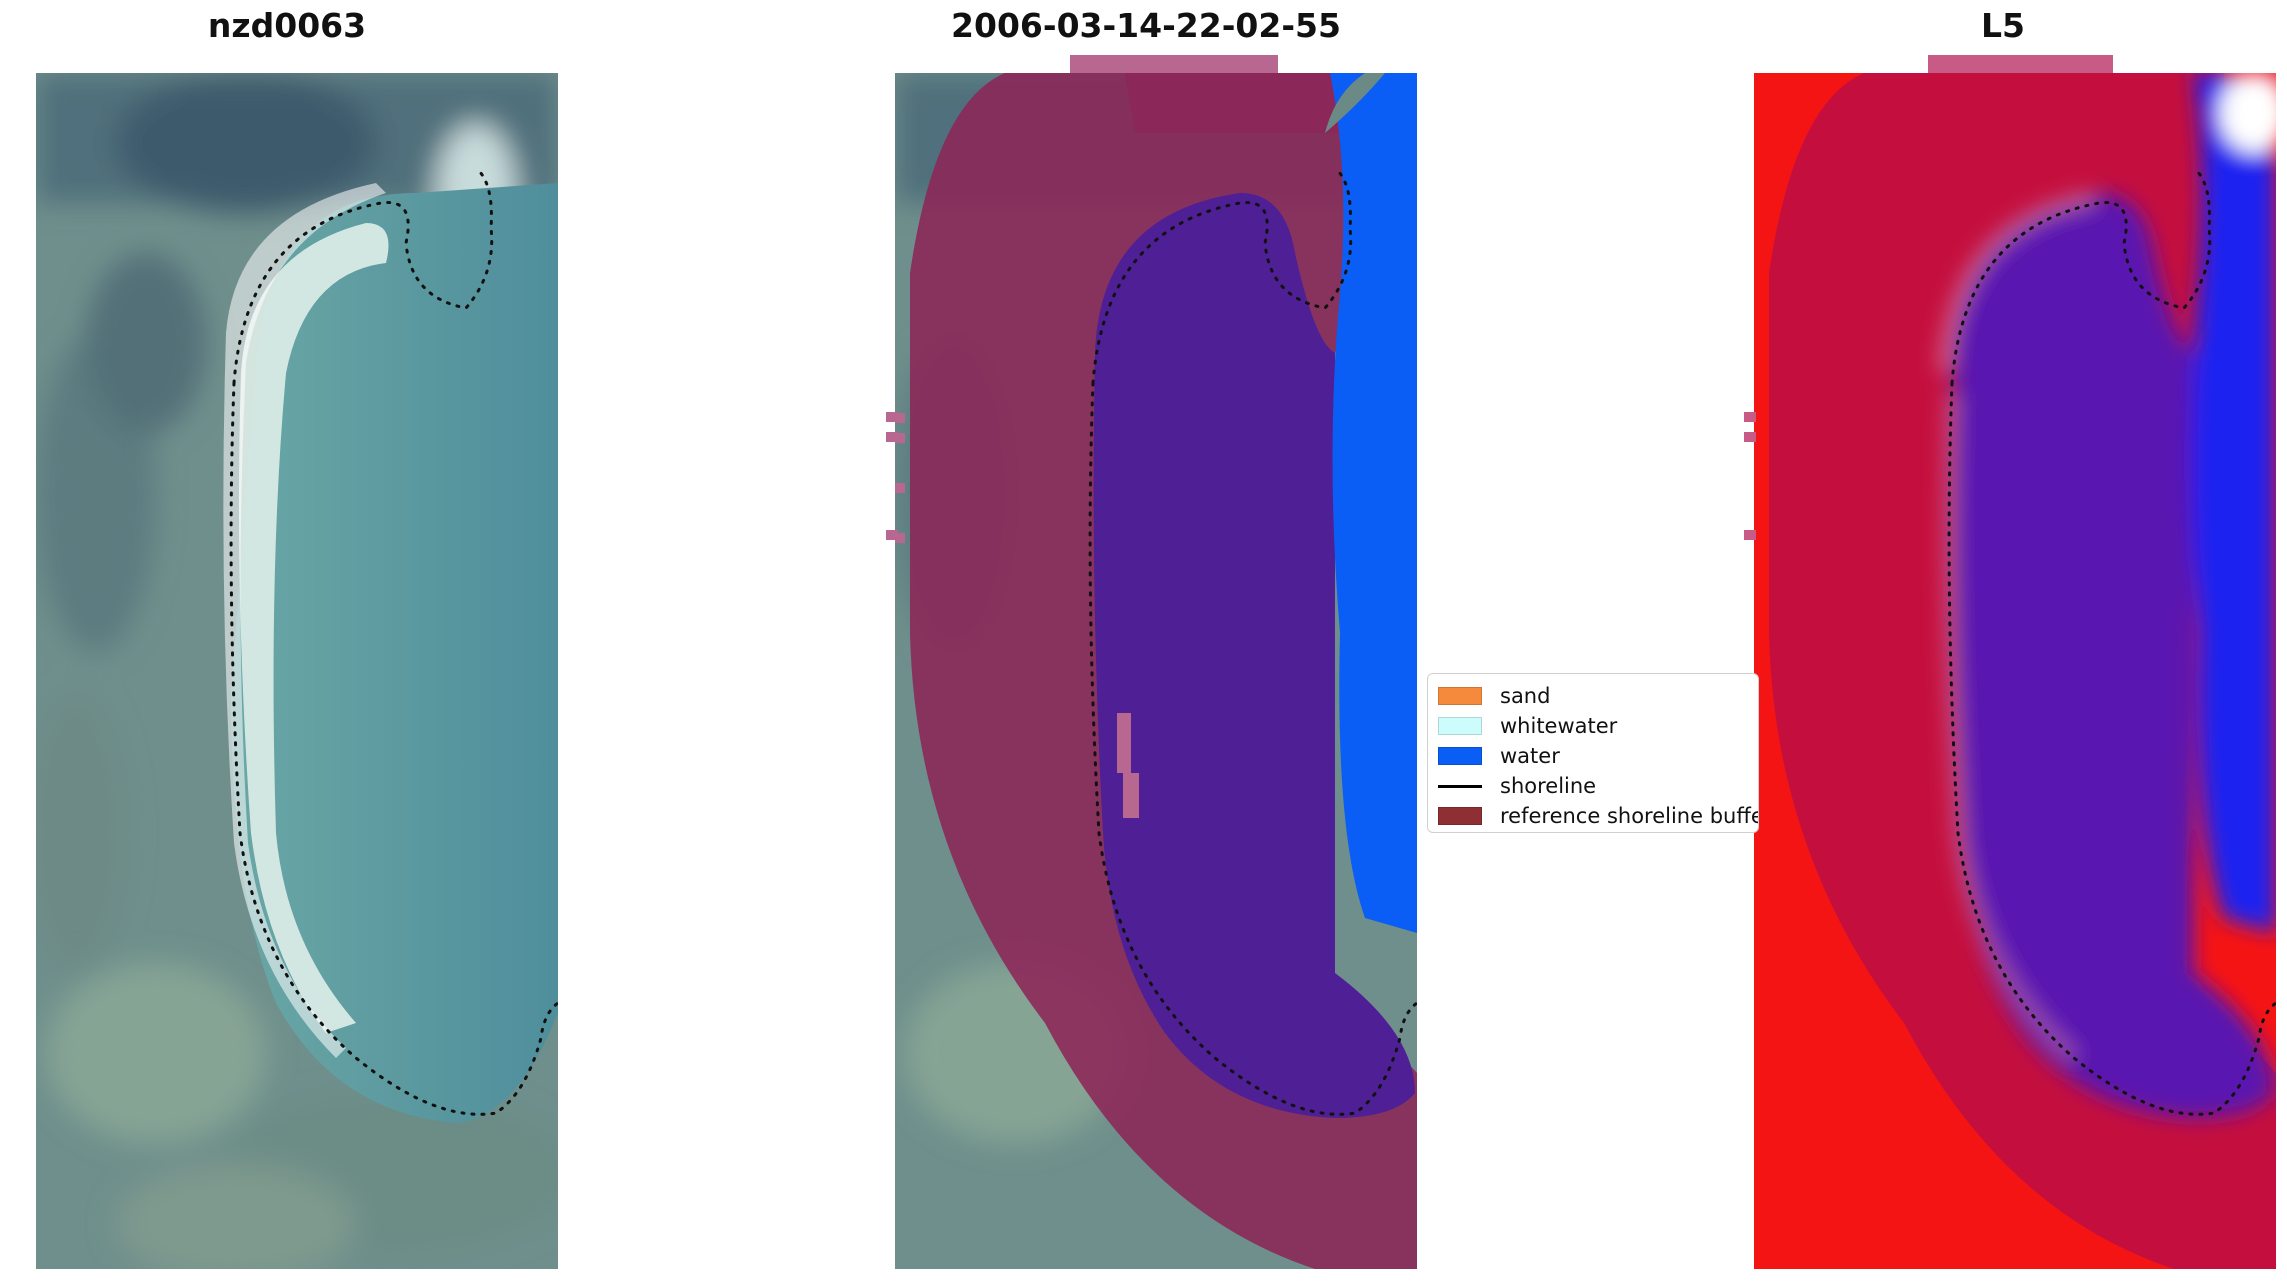  What do you see at coordinates (1146, 25) in the screenshot?
I see `panel-title-classification: 2006-03-14-22-02-55` at bounding box center [1146, 25].